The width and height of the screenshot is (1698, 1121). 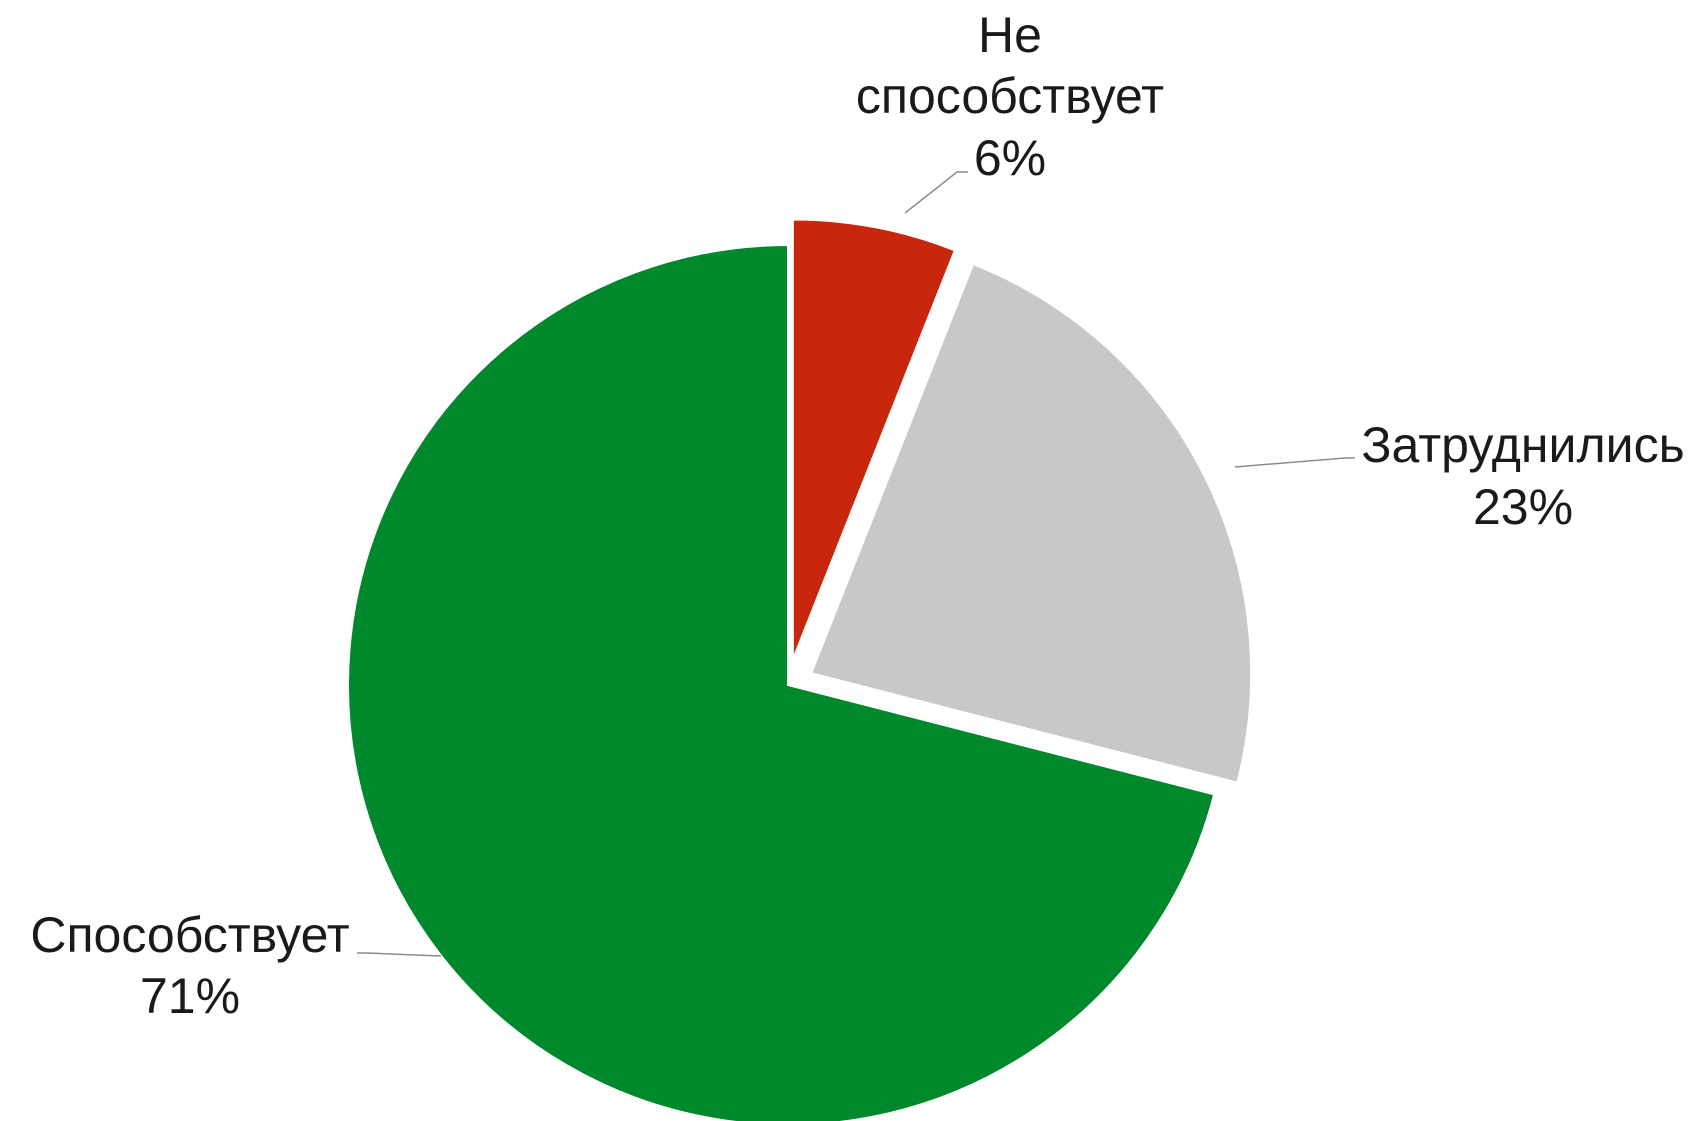 I want to click on label-ne-sposobstvuet: Не способствует 6%, so click(x=1010, y=96).